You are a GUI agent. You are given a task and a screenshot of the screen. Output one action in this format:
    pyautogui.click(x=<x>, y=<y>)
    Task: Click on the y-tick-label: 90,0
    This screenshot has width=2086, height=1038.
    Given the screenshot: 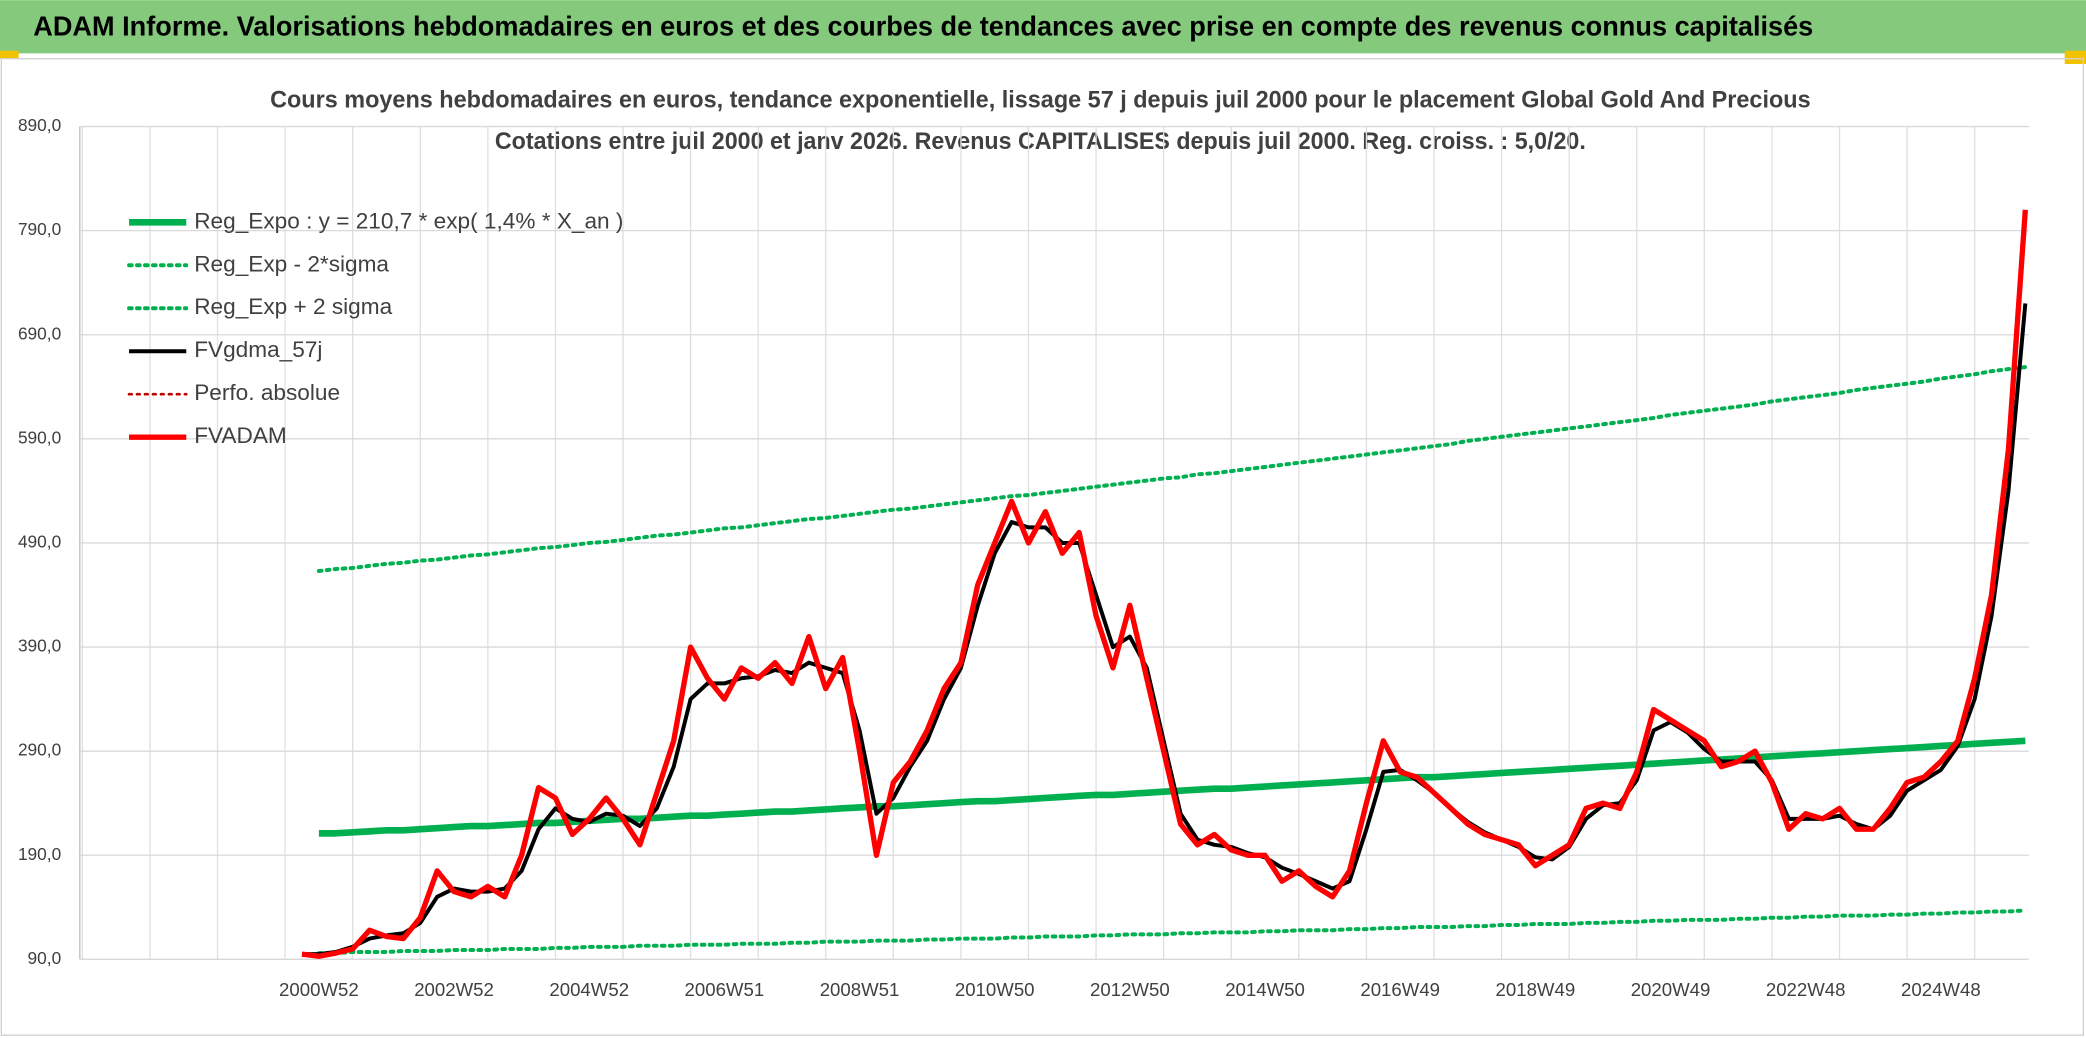 What is the action you would take?
    pyautogui.click(x=45, y=958)
    